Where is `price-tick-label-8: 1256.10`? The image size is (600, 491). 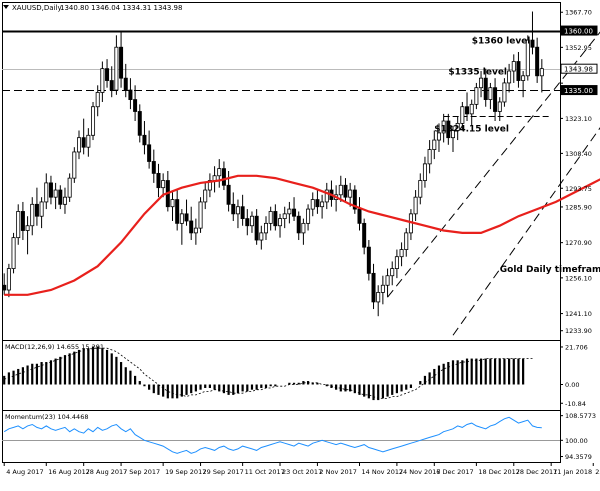
price-tick-label-8: 1256.10 is located at coordinates (578, 278).